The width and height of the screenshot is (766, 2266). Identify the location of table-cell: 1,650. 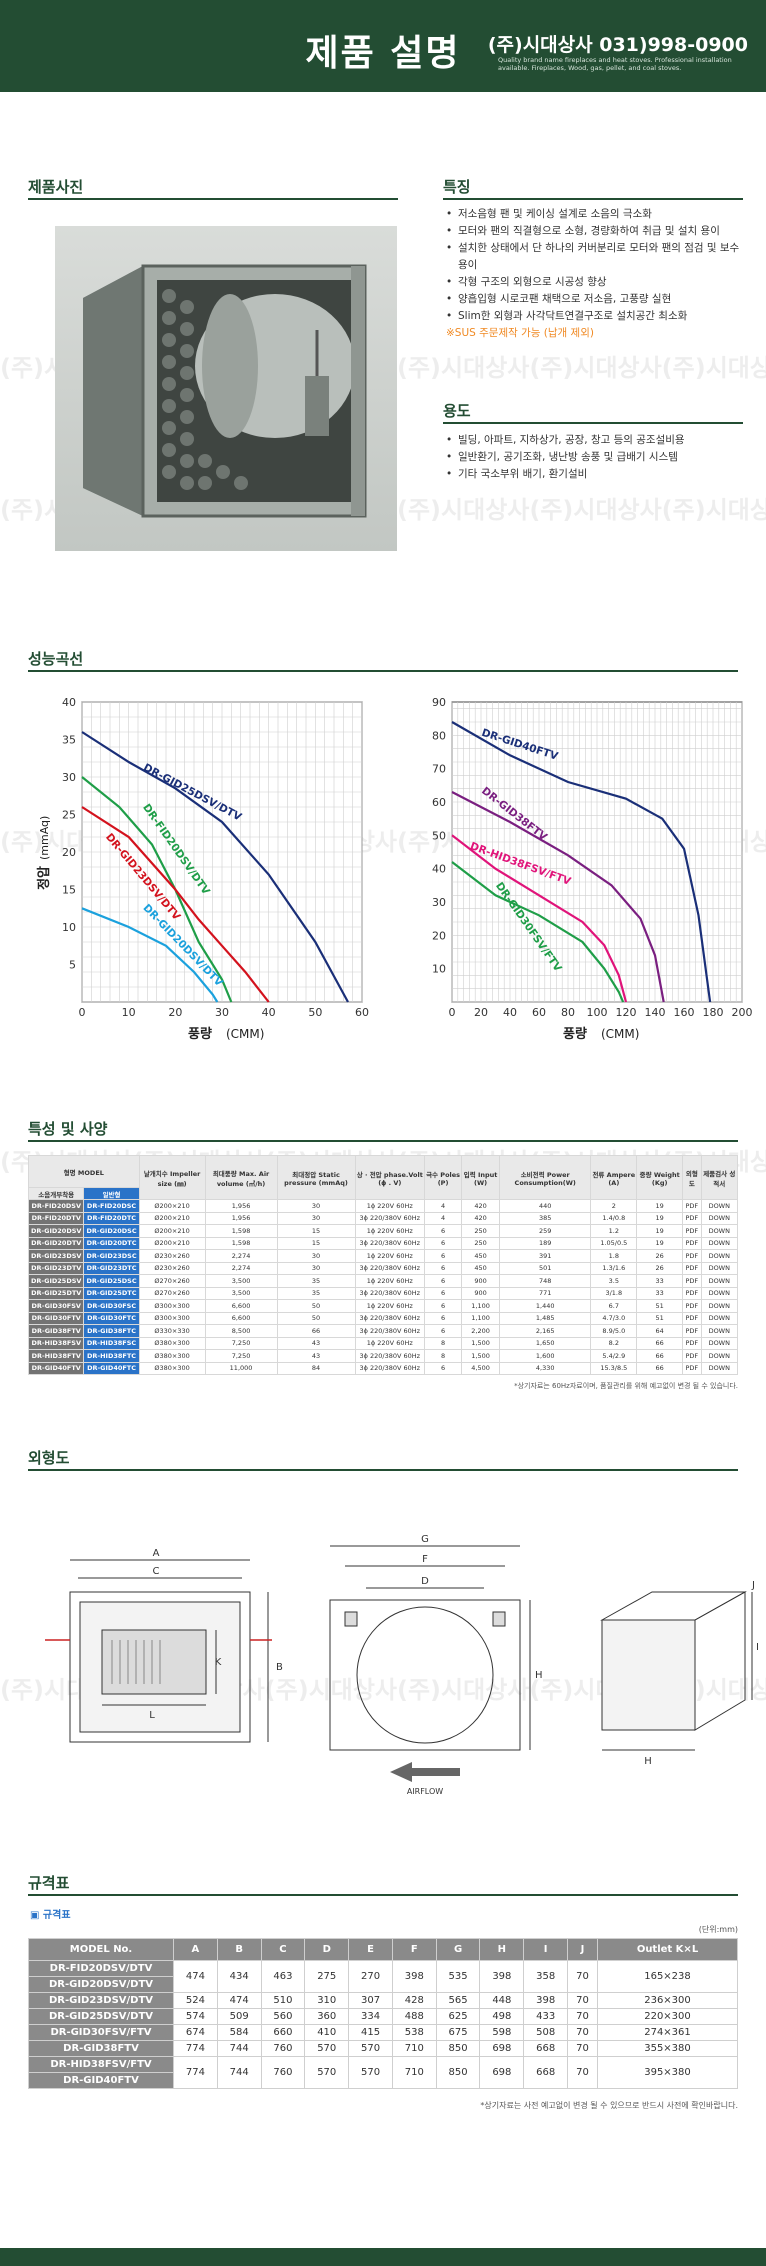
(545, 1343).